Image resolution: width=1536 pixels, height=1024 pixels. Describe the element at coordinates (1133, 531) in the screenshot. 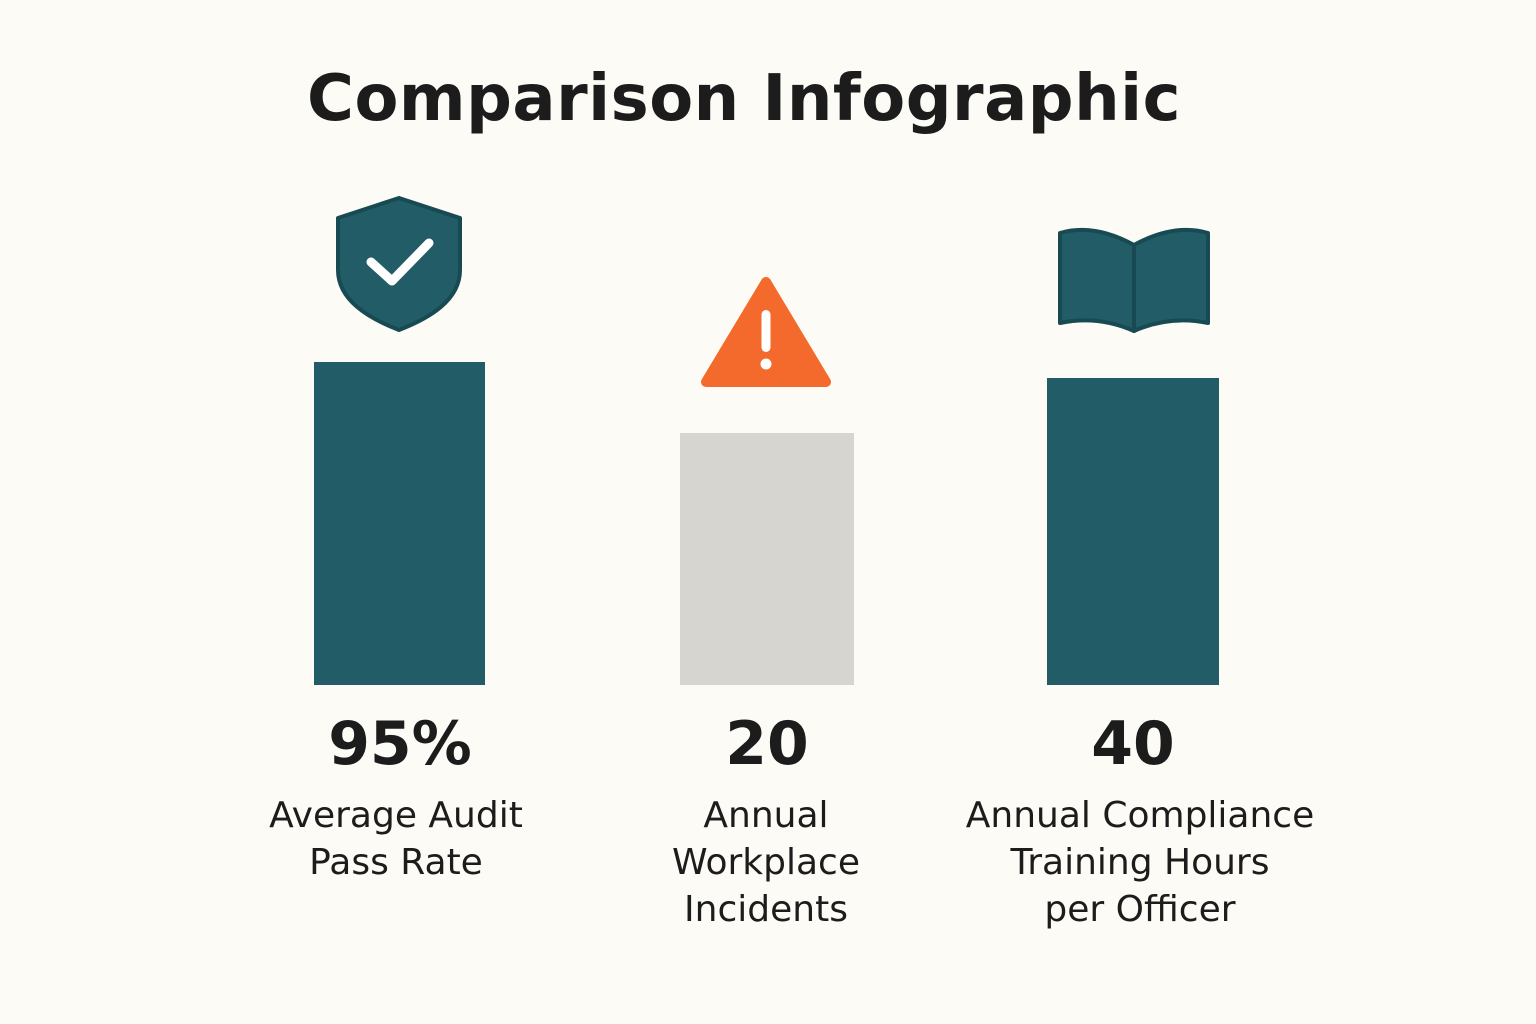

I see `bar-training-hours` at that location.